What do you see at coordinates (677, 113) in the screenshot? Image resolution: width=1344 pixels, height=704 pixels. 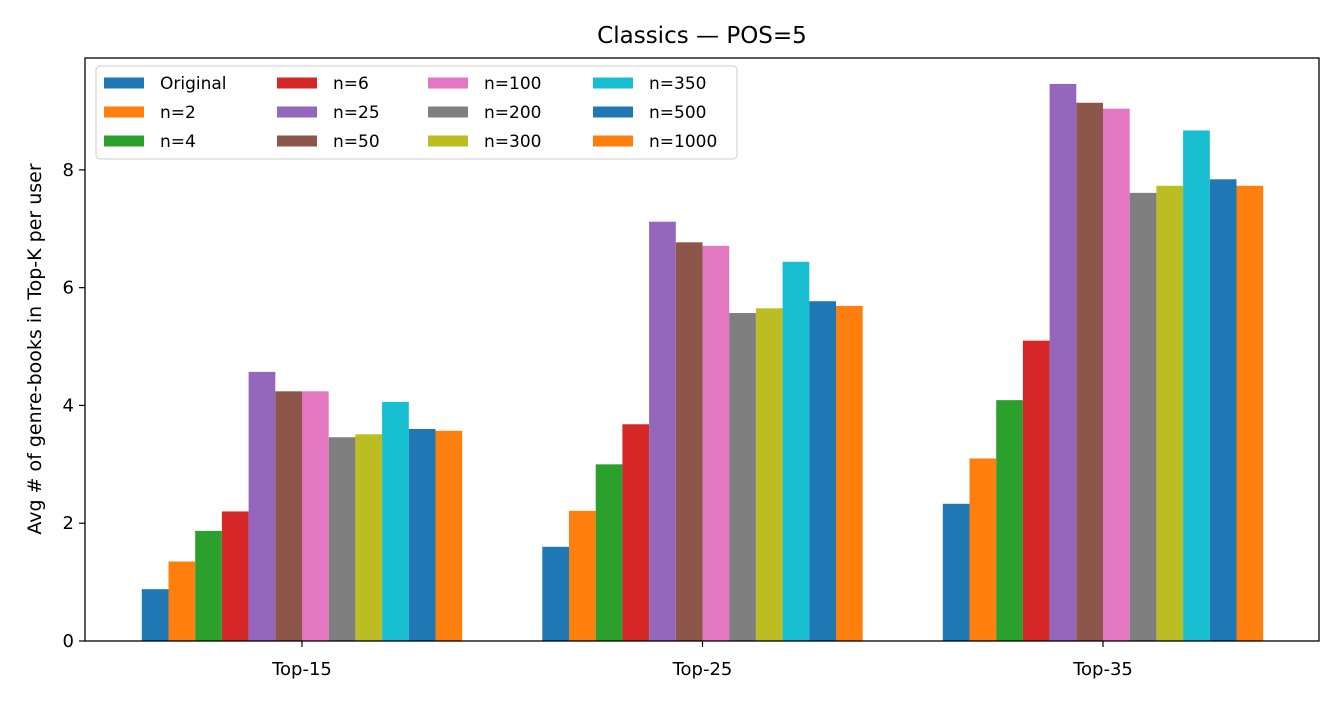 I see `legend-label: n=500` at bounding box center [677, 113].